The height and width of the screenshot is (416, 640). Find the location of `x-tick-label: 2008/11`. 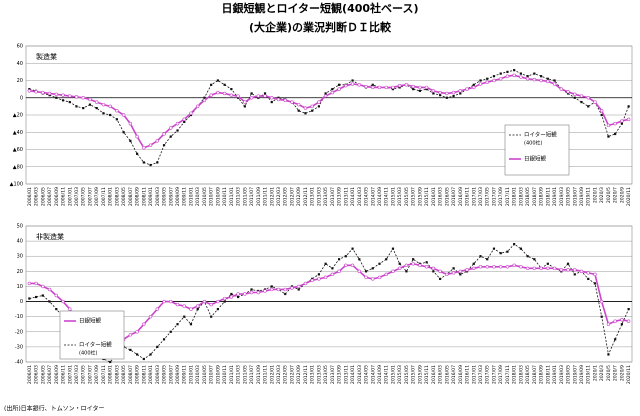

x-tick-label: 2008/11 is located at coordinates (144, 196).